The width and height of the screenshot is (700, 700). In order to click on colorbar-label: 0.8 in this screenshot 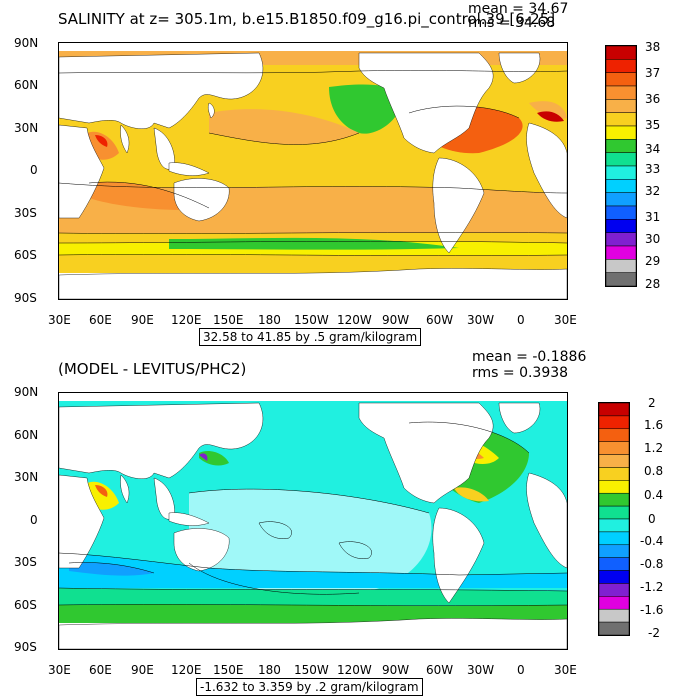, I will do `click(654, 471)`.